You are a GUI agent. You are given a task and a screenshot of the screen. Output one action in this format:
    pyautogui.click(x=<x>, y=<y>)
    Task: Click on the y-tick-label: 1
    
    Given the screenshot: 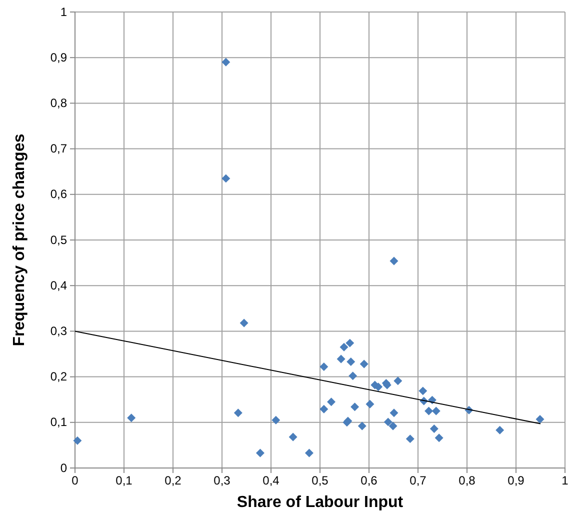 What is the action you would take?
    pyautogui.click(x=64, y=11)
    